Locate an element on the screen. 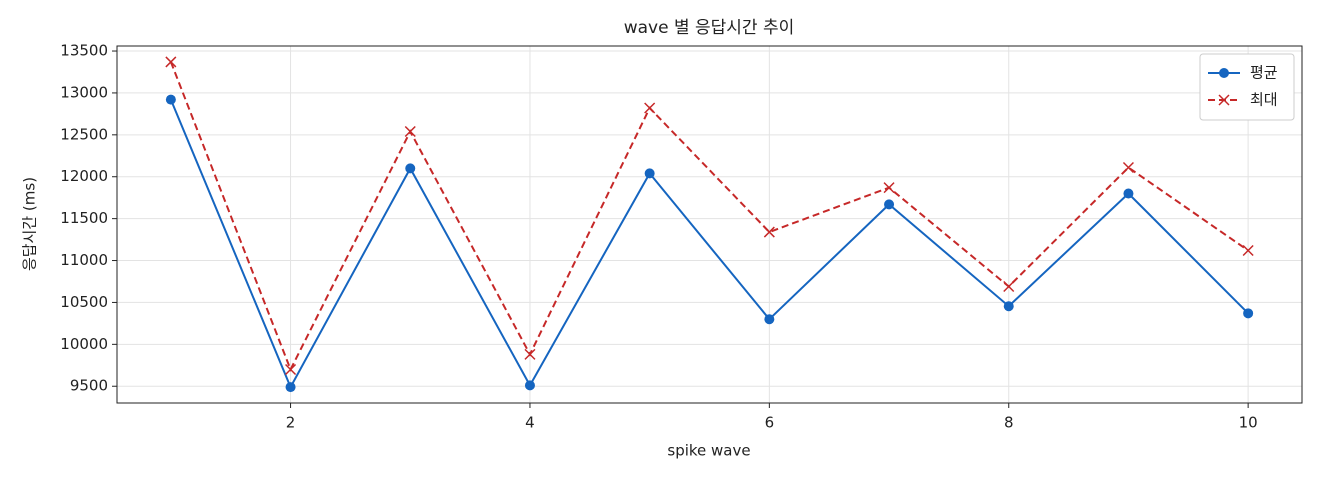  x-axis-label: spike wave is located at coordinates (708, 451).